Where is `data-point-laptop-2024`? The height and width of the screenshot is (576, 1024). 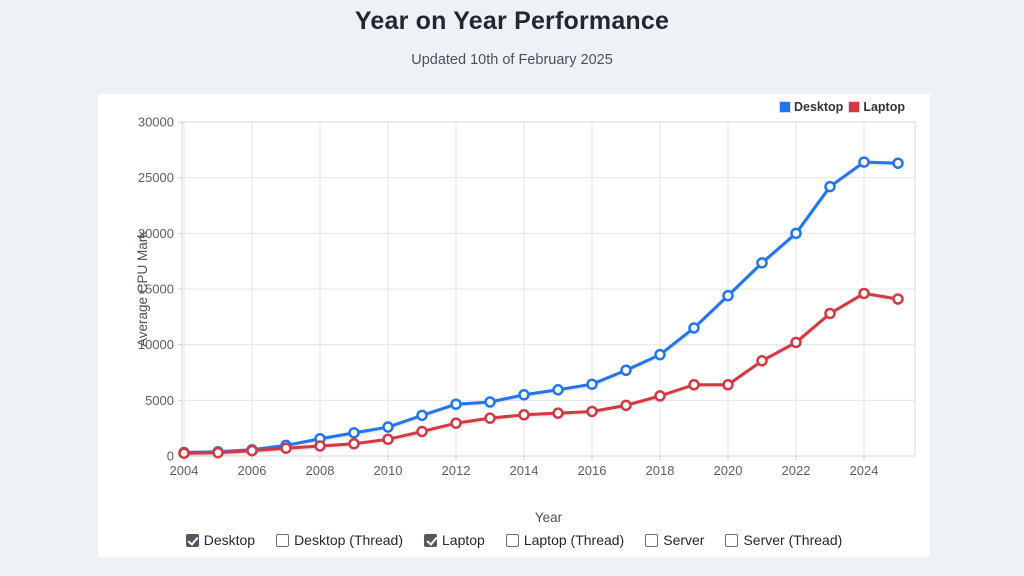 data-point-laptop-2024 is located at coordinates (864, 293).